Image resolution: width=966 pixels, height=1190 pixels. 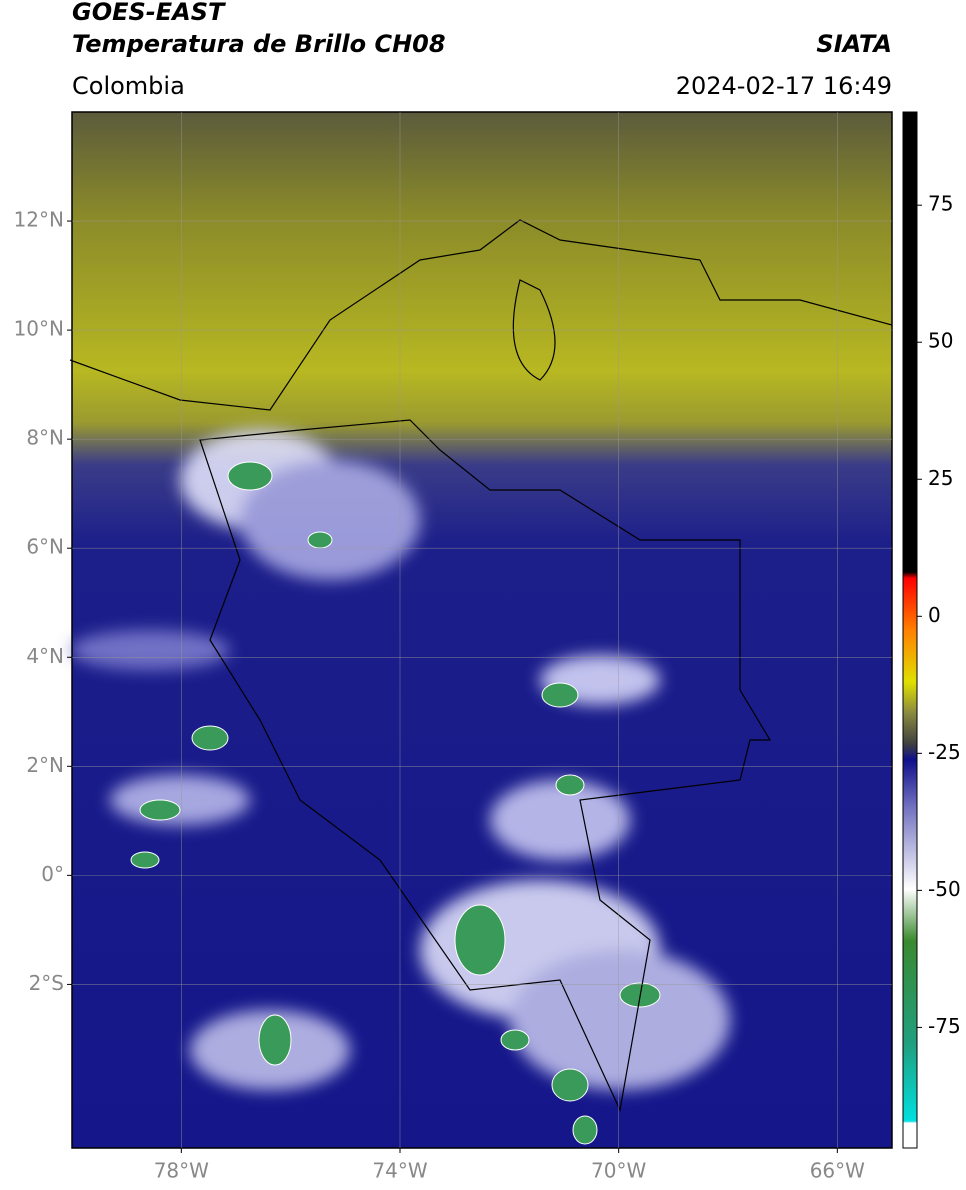 I want to click on lat-tick-label: 6°N, so click(x=45, y=547).